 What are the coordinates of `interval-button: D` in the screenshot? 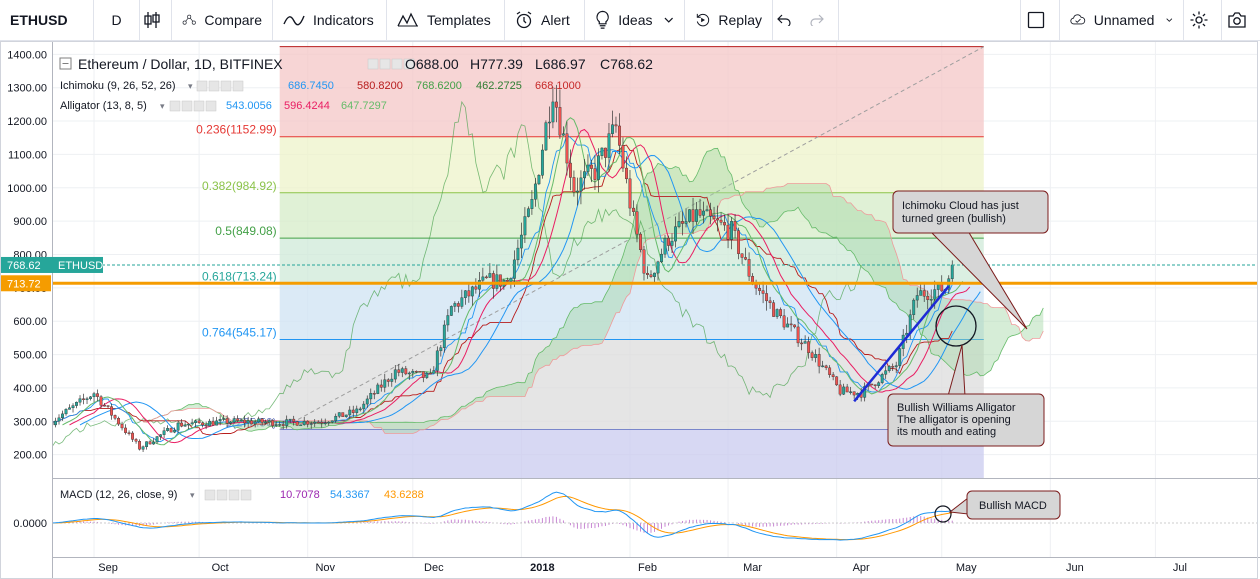 It's located at (117, 20).